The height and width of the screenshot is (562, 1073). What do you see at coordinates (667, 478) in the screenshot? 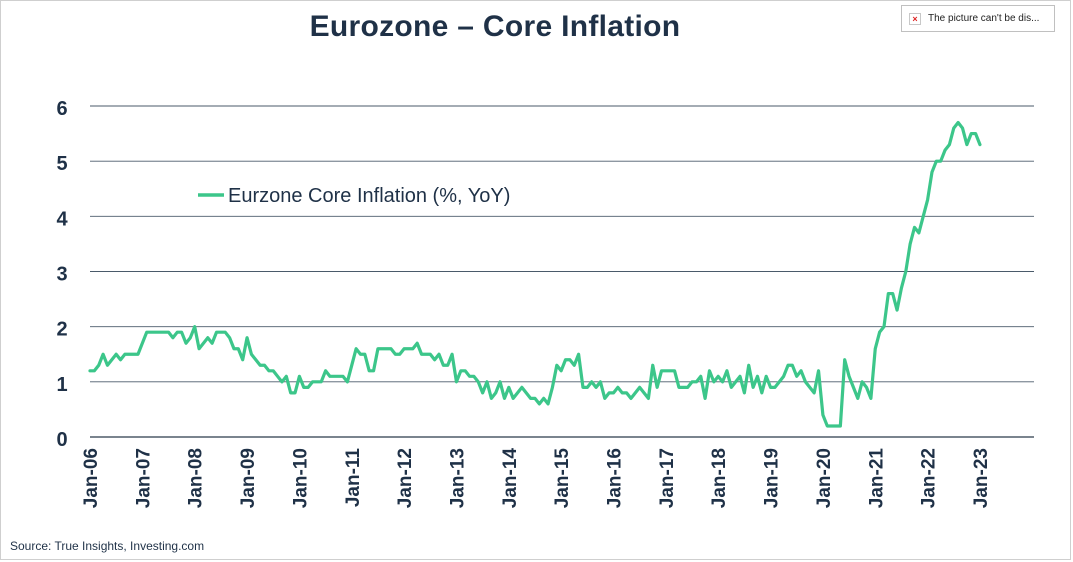
I see `x-tick-label: Jan-17` at bounding box center [667, 478].